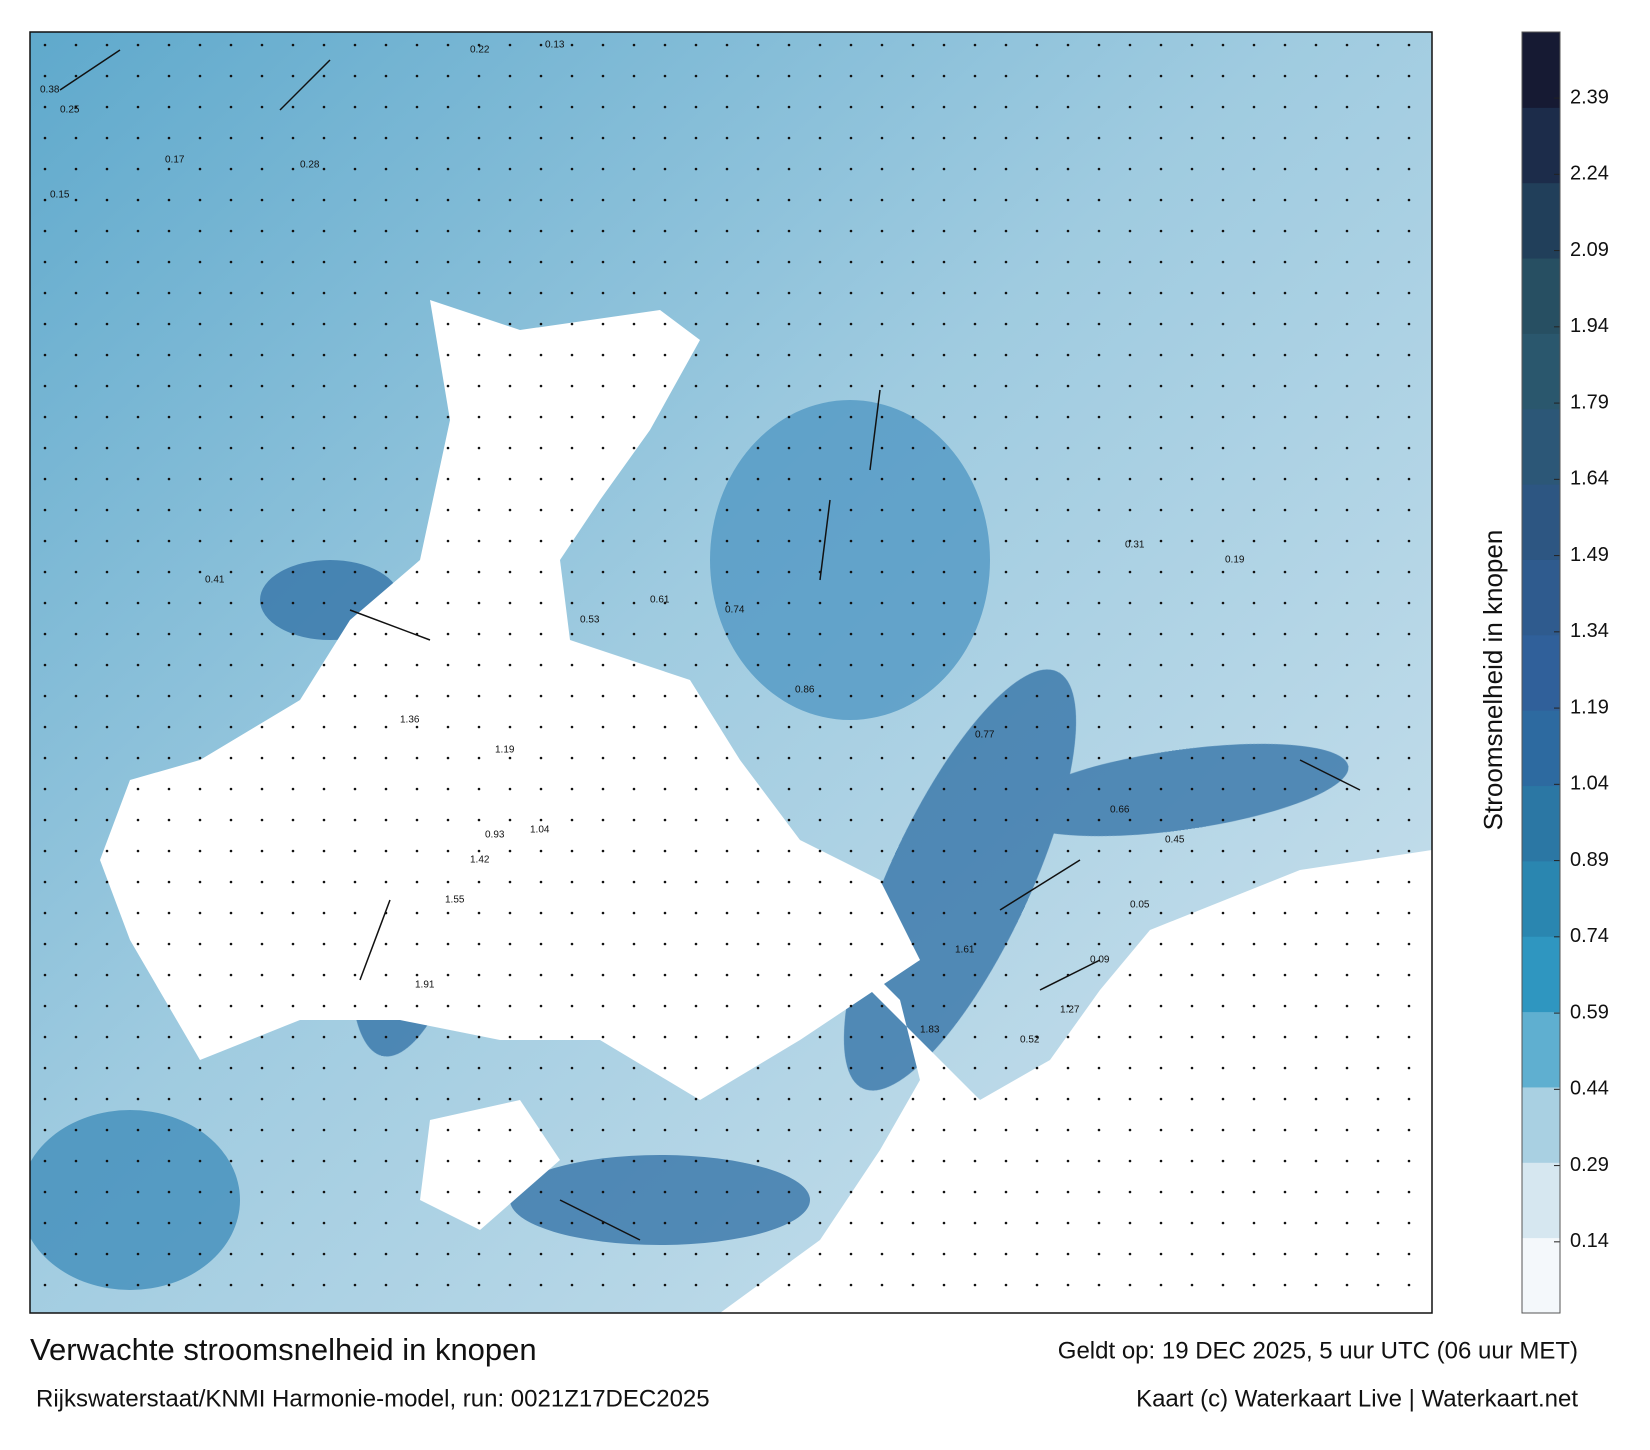  I want to click on colorbar-band, so click(1541, 1124).